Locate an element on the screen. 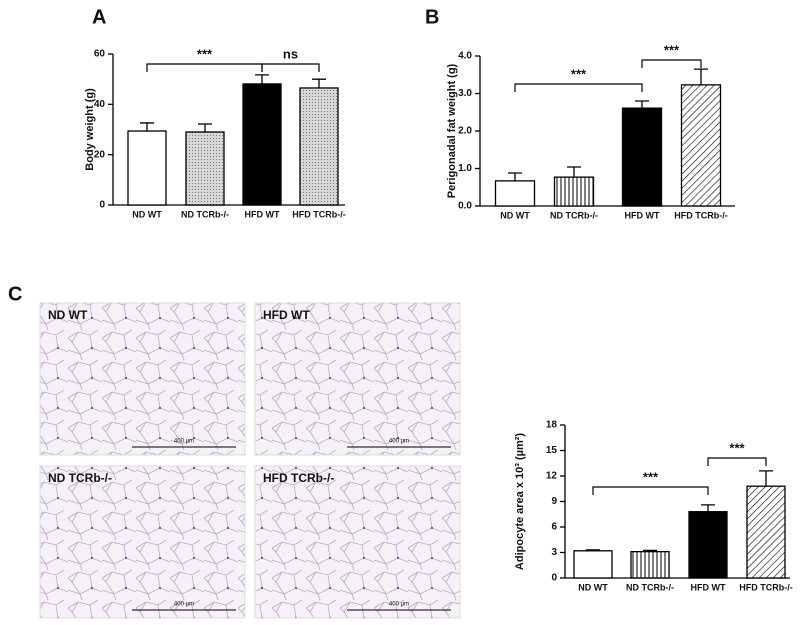 The image size is (800, 625). image-label: HFD TCRb-/- is located at coordinates (298, 478).